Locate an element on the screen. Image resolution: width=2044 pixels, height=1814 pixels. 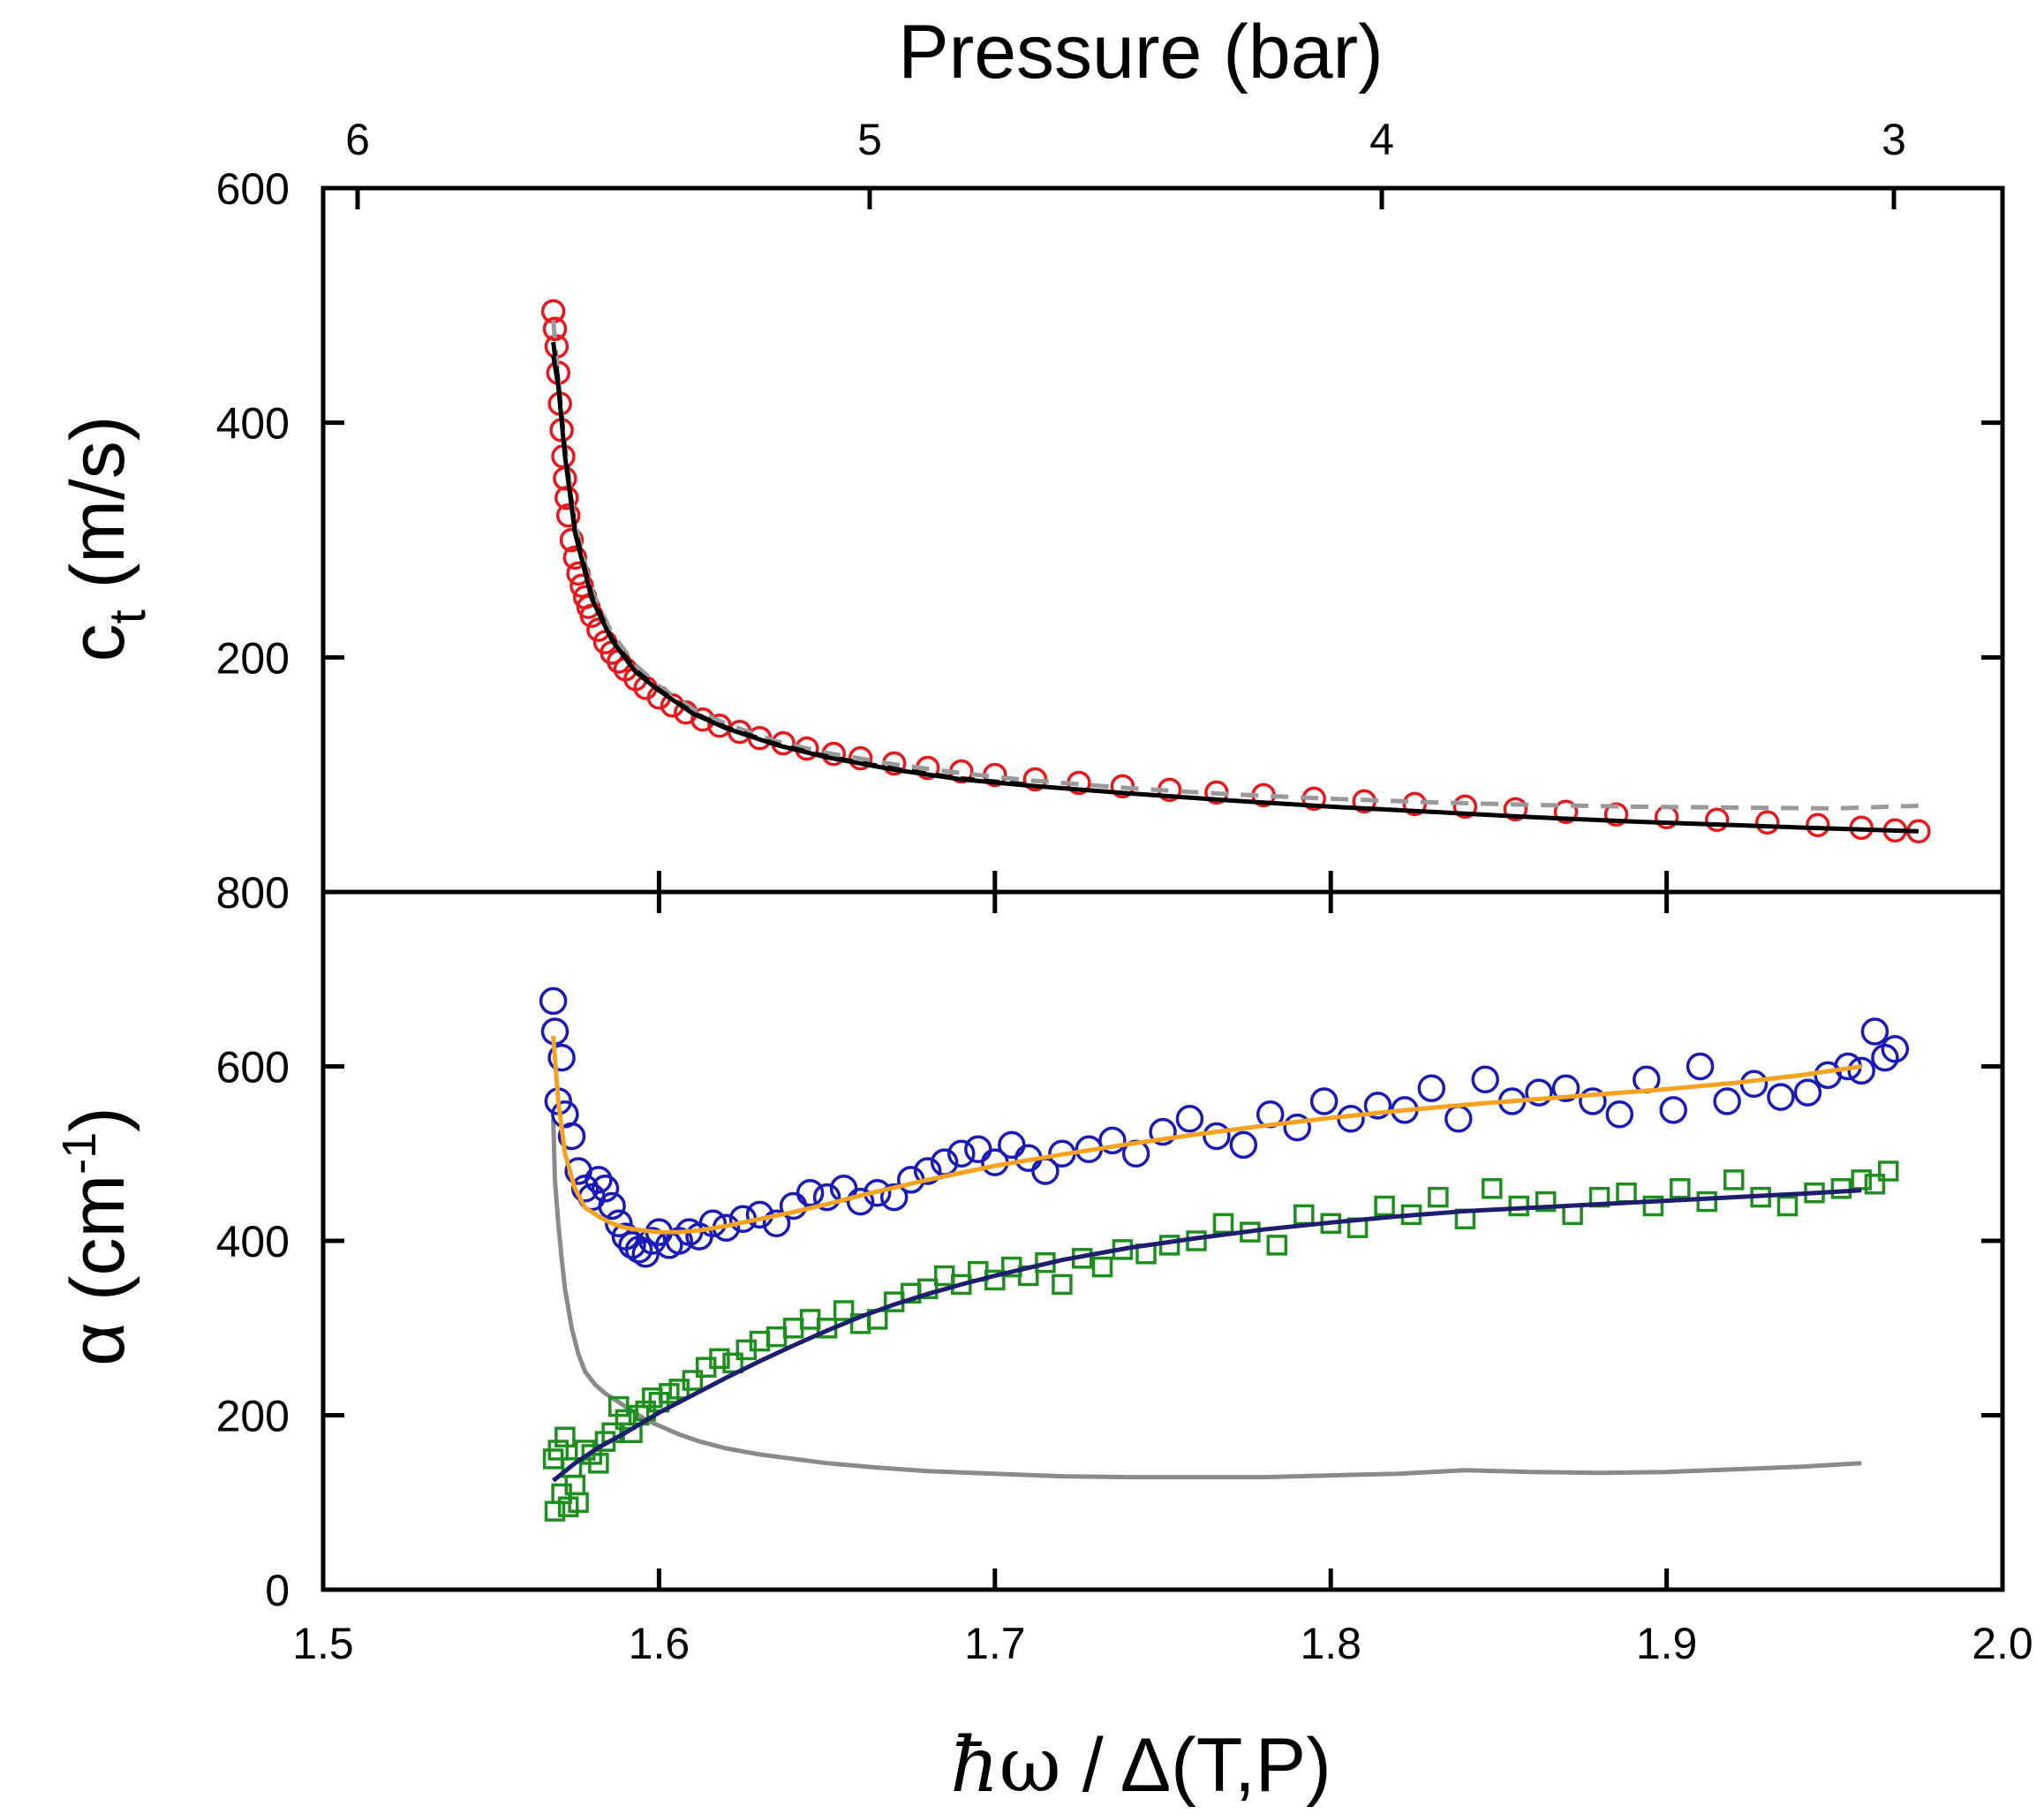
bottom-ylabel-main: α (cm is located at coordinates (98, 1270).